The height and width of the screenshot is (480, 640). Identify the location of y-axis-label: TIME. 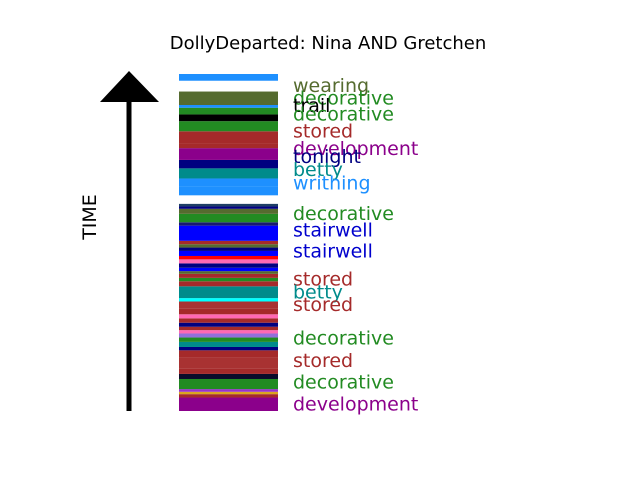
(90, 217).